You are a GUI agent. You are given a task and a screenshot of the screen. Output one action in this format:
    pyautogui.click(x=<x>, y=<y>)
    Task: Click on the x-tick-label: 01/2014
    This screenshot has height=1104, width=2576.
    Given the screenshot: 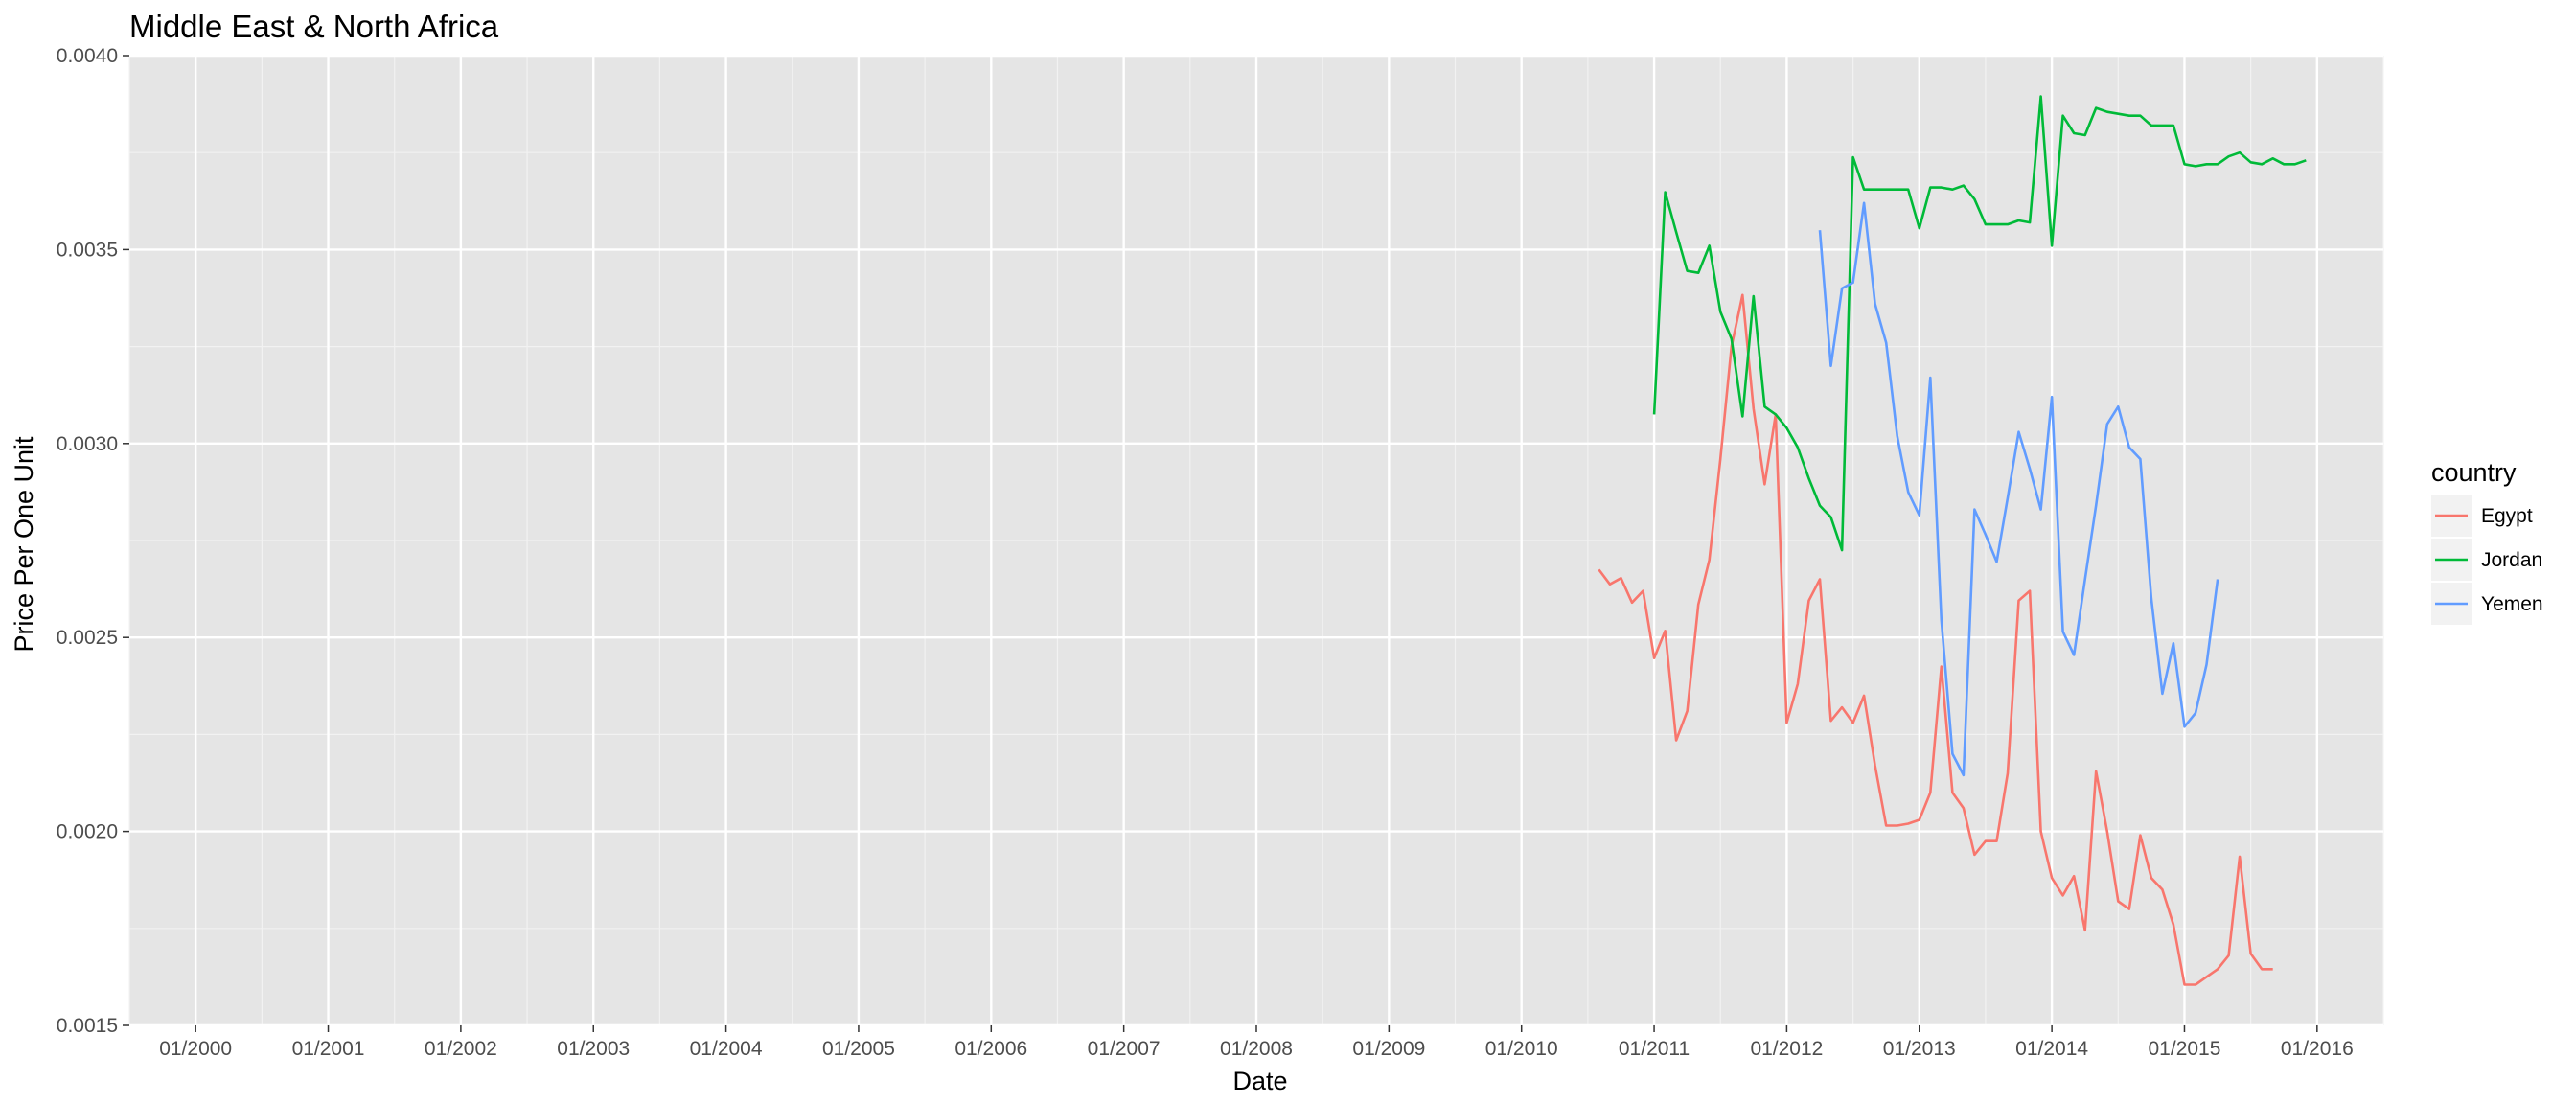 What is the action you would take?
    pyautogui.click(x=2051, y=1049)
    